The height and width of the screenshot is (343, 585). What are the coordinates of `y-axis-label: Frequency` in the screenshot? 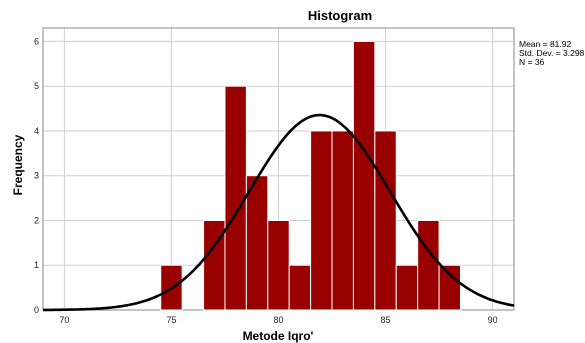 It's located at (18, 164).